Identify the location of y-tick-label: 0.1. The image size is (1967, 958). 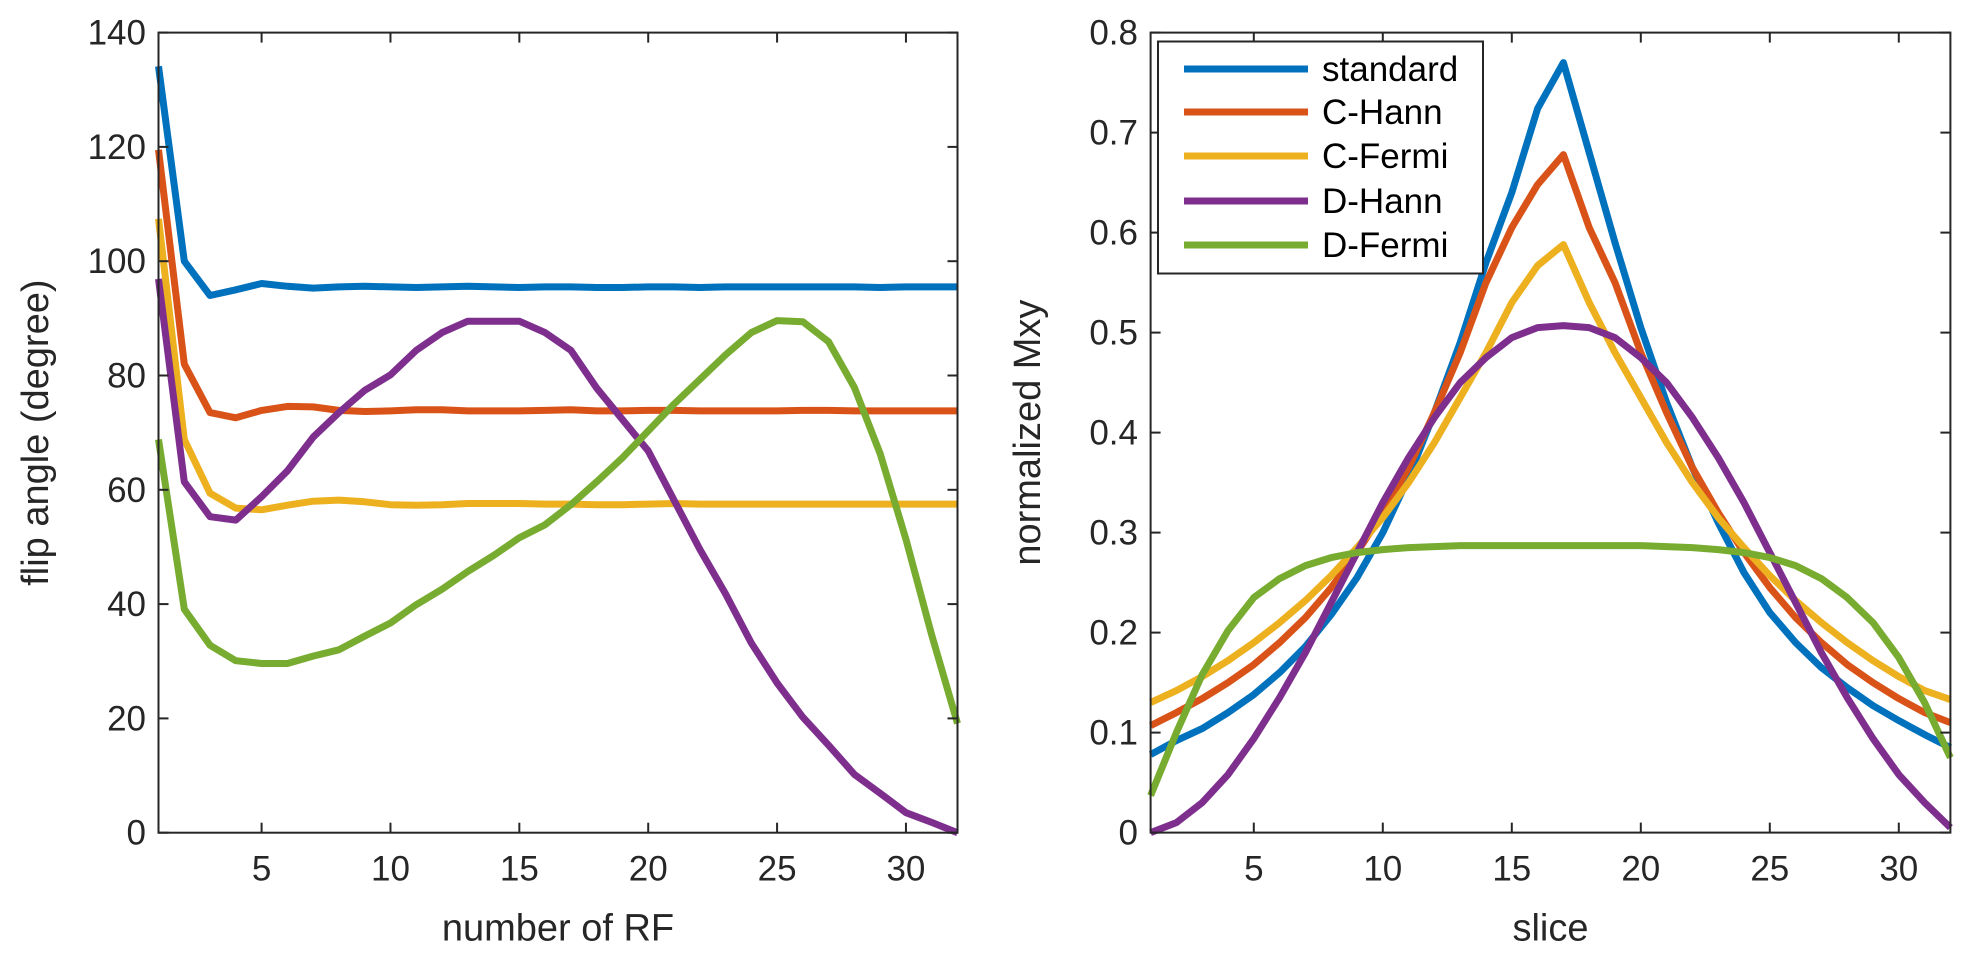
(1113, 733).